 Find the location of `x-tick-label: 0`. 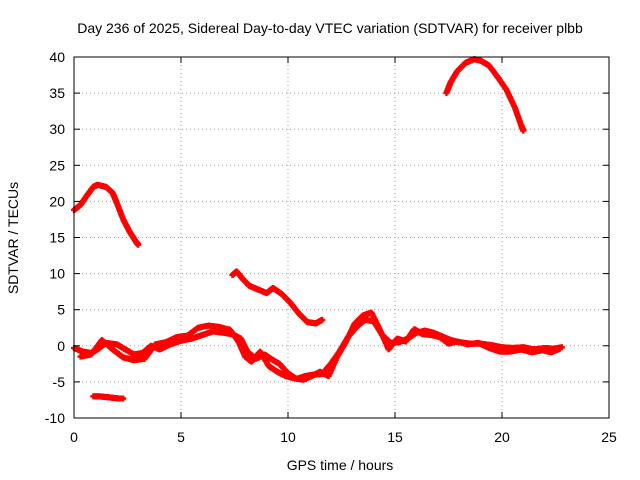

x-tick-label: 0 is located at coordinates (74, 437).